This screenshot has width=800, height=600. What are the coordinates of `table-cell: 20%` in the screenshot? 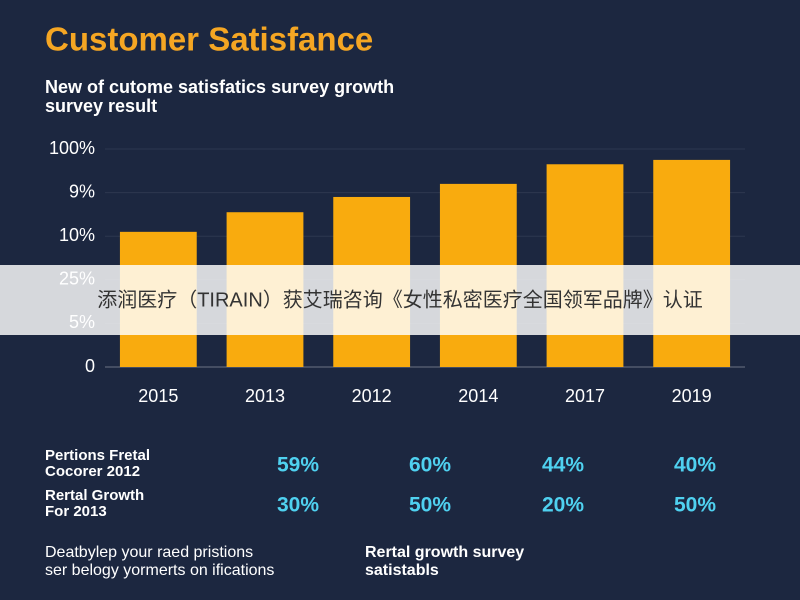 It's located at (563, 505).